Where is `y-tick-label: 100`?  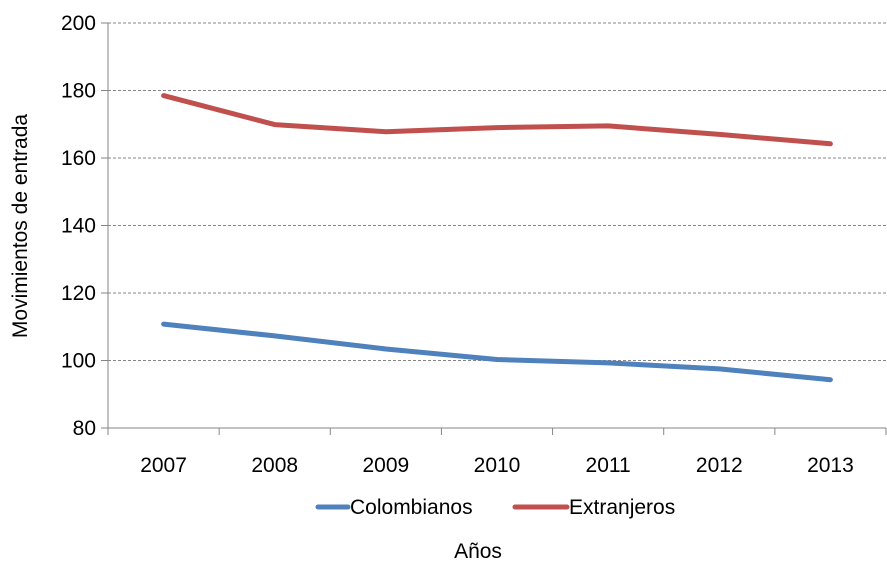 y-tick-label: 100 is located at coordinates (78, 361).